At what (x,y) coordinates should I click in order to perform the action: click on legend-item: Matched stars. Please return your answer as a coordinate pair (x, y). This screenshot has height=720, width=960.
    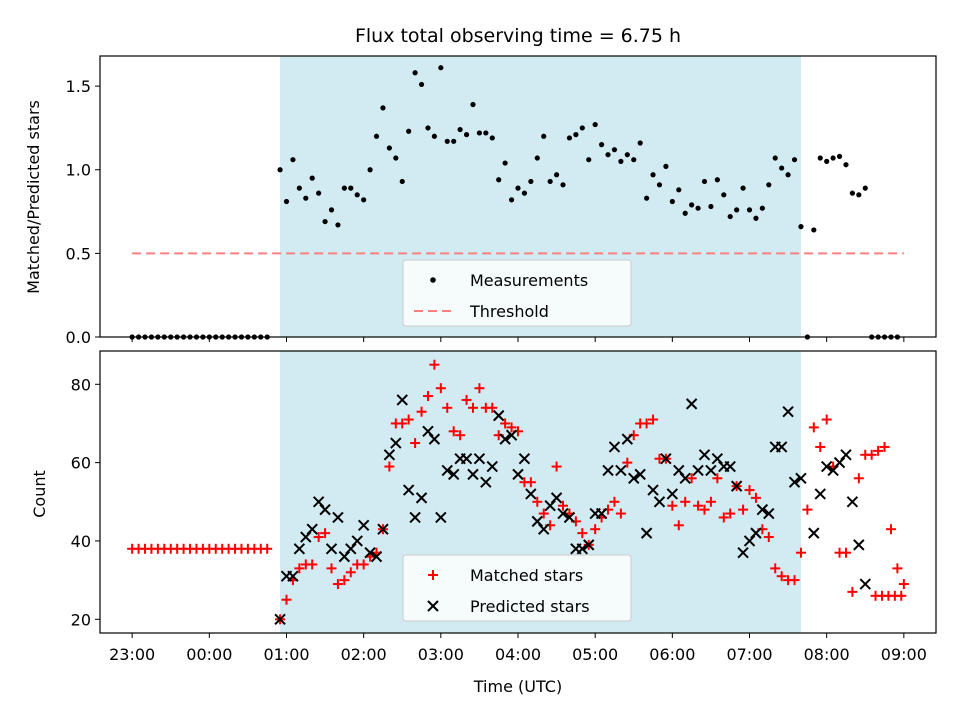
    Looking at the image, I should click on (505, 575).